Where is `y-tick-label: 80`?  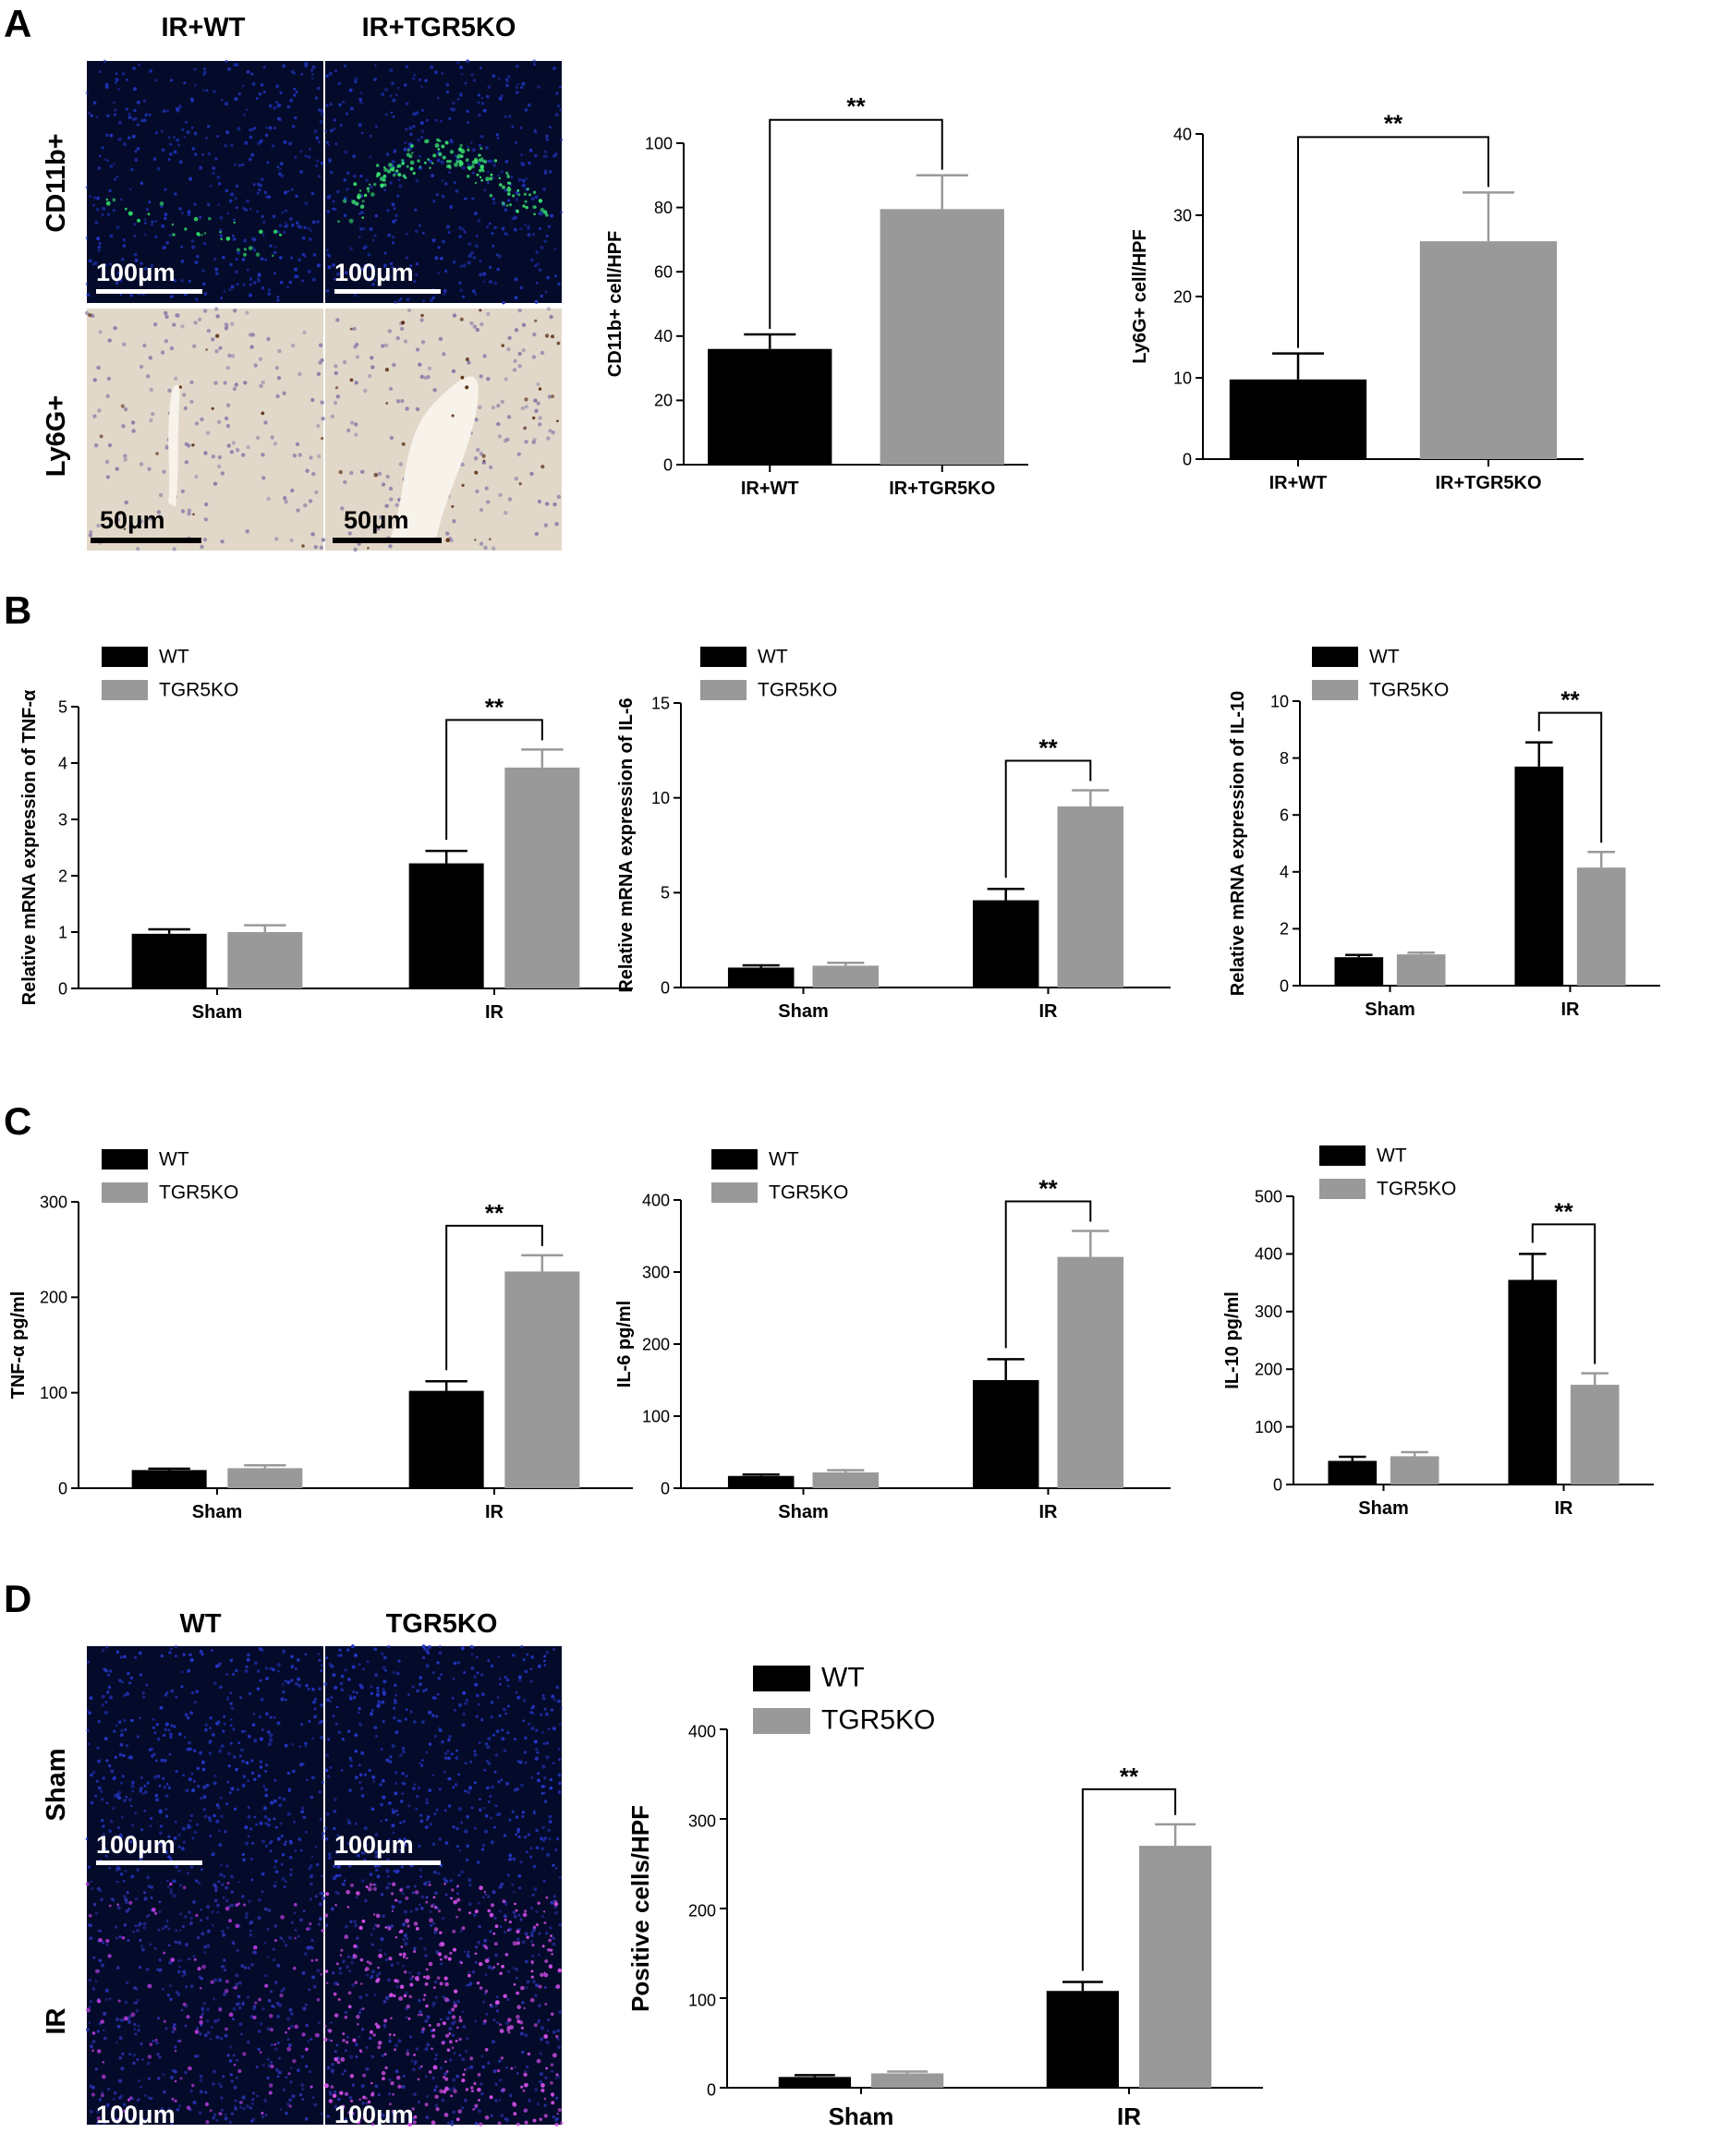 y-tick-label: 80 is located at coordinates (664, 208).